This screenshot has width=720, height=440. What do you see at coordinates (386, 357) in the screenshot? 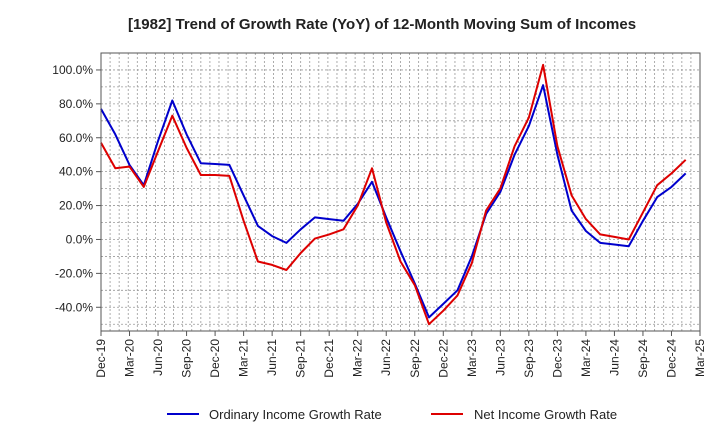
I see `x-tick-label: Jun-22` at bounding box center [386, 357].